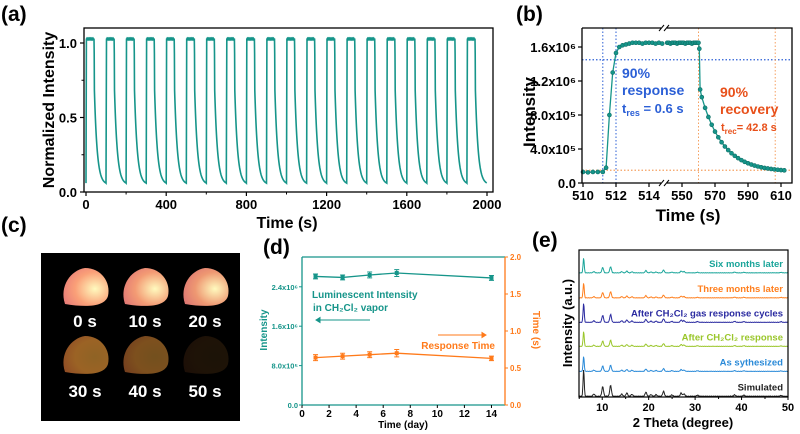 The height and width of the screenshot is (434, 800). What do you see at coordinates (732, 338) in the screenshot?
I see `trace-label: After CH₂Cl₂ response` at bounding box center [732, 338].